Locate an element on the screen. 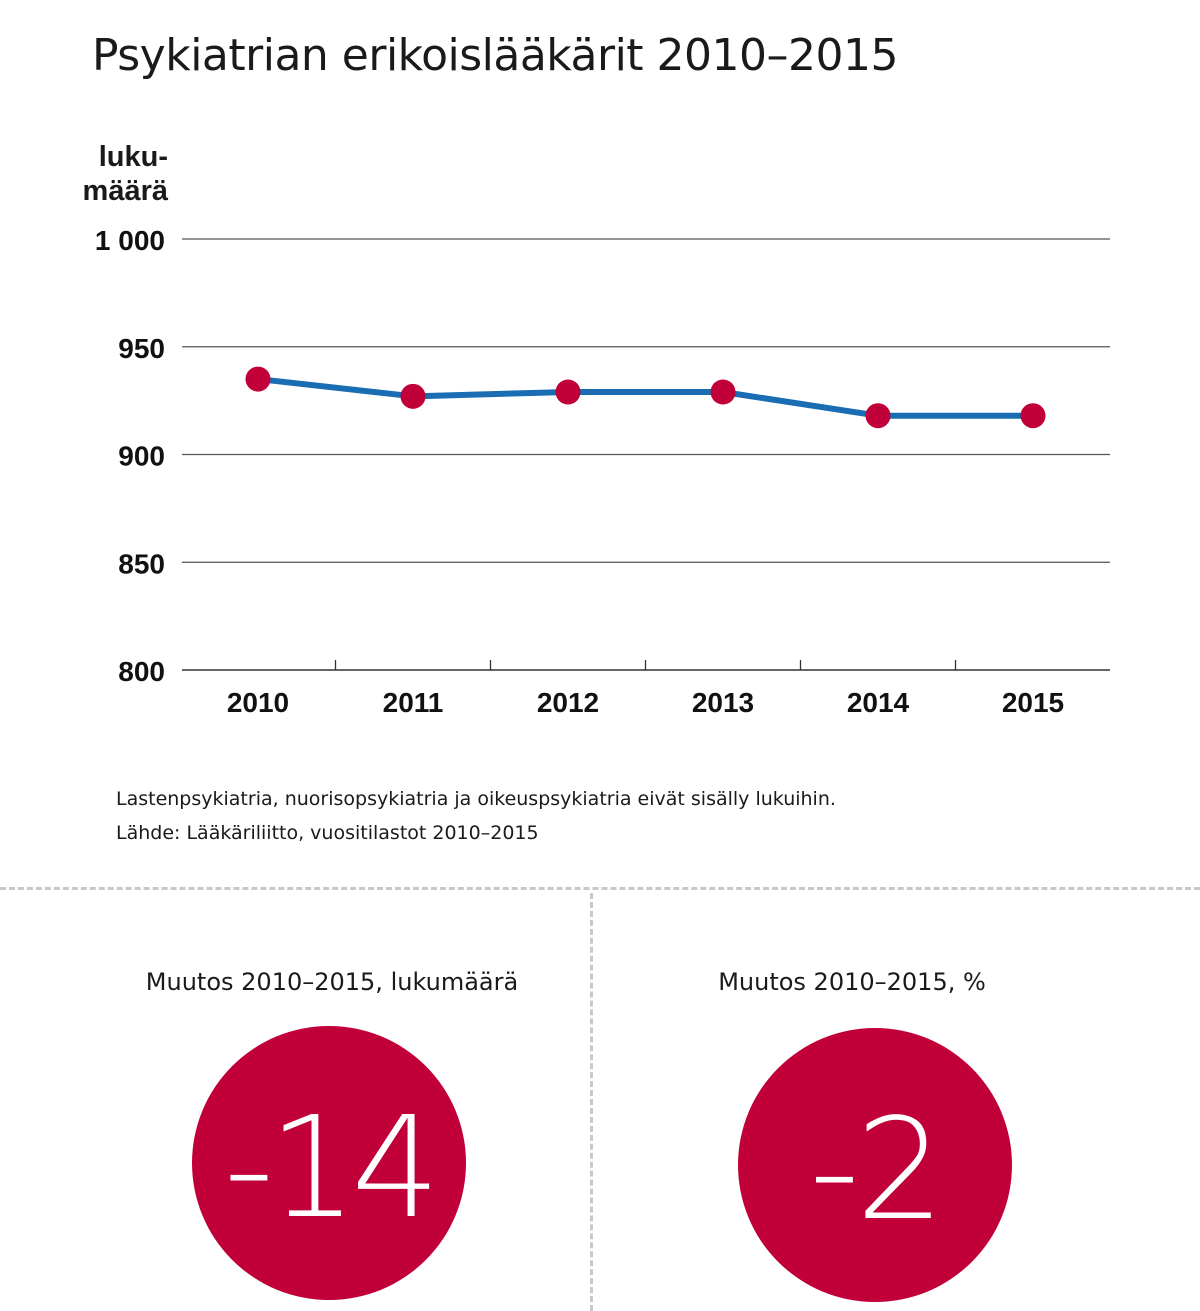 Image resolution: width=1200 pixels, height=1311 pixels. count-change-circle: -14 is located at coordinates (329, 1163).